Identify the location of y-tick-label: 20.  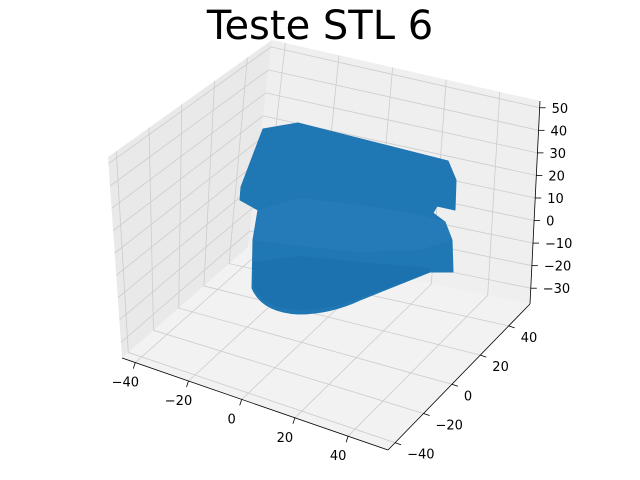
(500, 367).